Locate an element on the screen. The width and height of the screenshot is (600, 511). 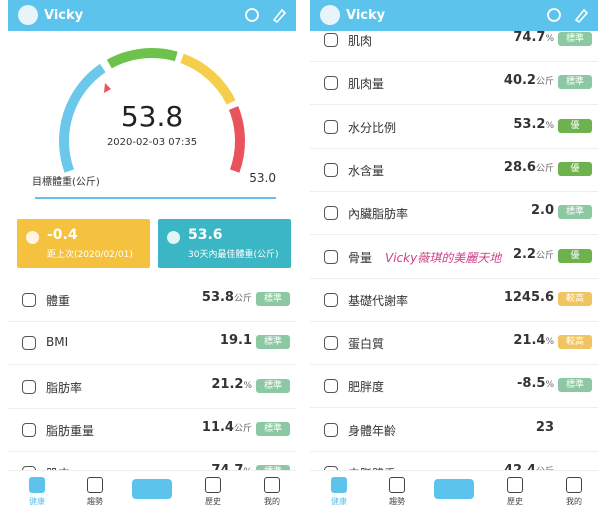
metric-value: 74.7% is located at coordinates (533, 37).